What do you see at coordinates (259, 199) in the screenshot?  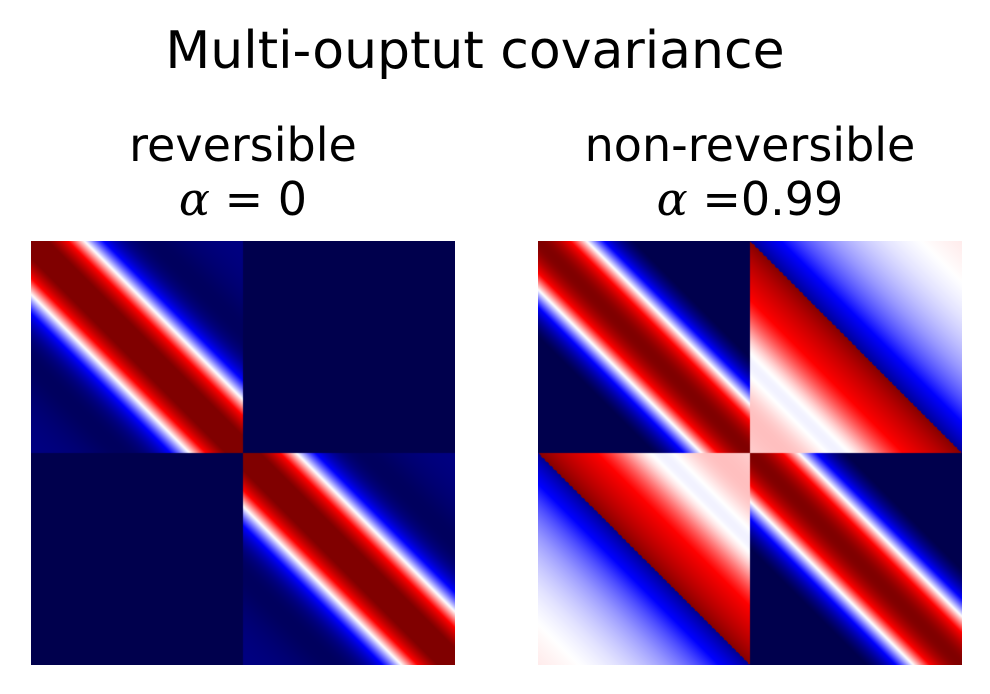 I see `alpha-value-reversible: = 0` at bounding box center [259, 199].